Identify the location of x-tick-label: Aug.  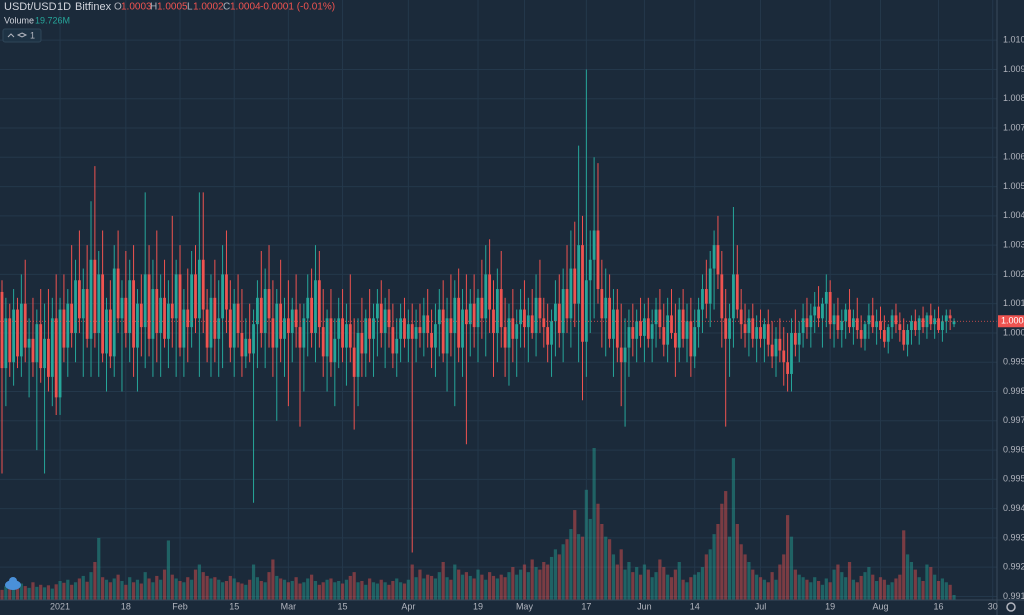
(880, 606).